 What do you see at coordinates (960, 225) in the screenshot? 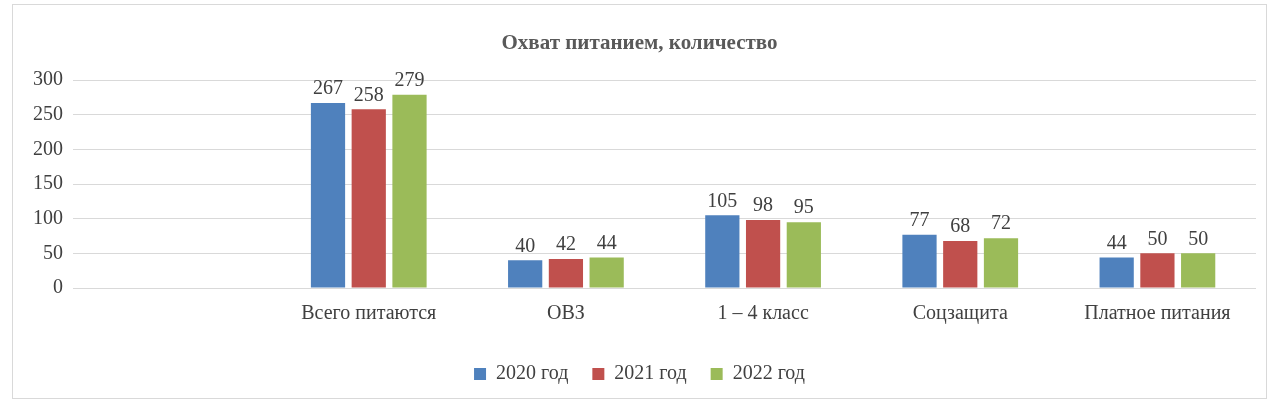
I see `data-label: 68` at bounding box center [960, 225].